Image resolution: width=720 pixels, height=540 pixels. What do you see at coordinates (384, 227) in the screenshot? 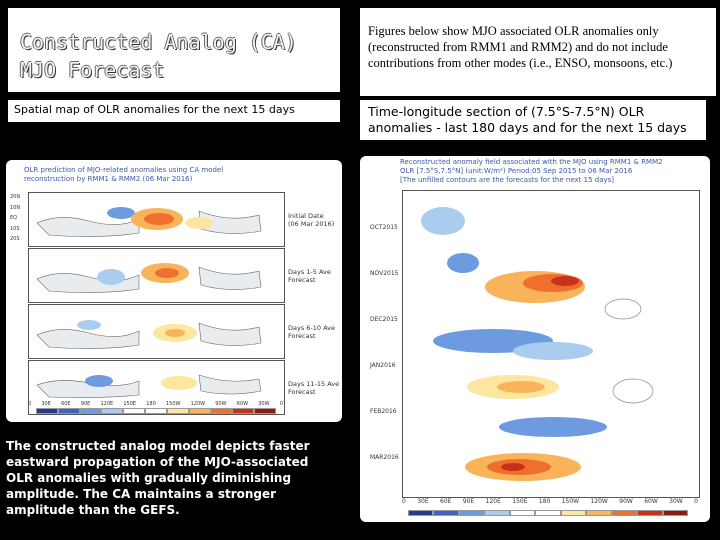
I see `date-label: OCT2015` at bounding box center [384, 227].